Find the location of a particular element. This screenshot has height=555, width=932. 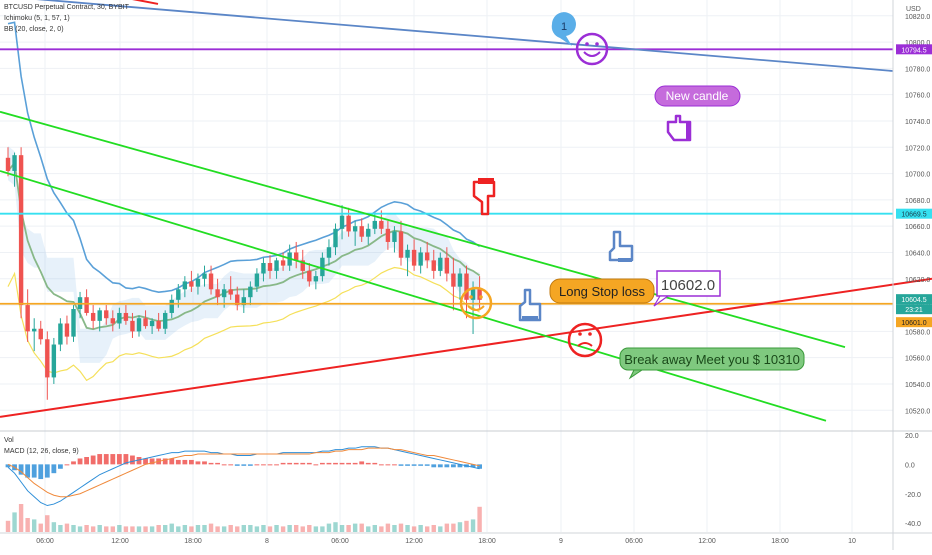

long-stop-loss-label: Long Stop loss is located at coordinates (602, 291).